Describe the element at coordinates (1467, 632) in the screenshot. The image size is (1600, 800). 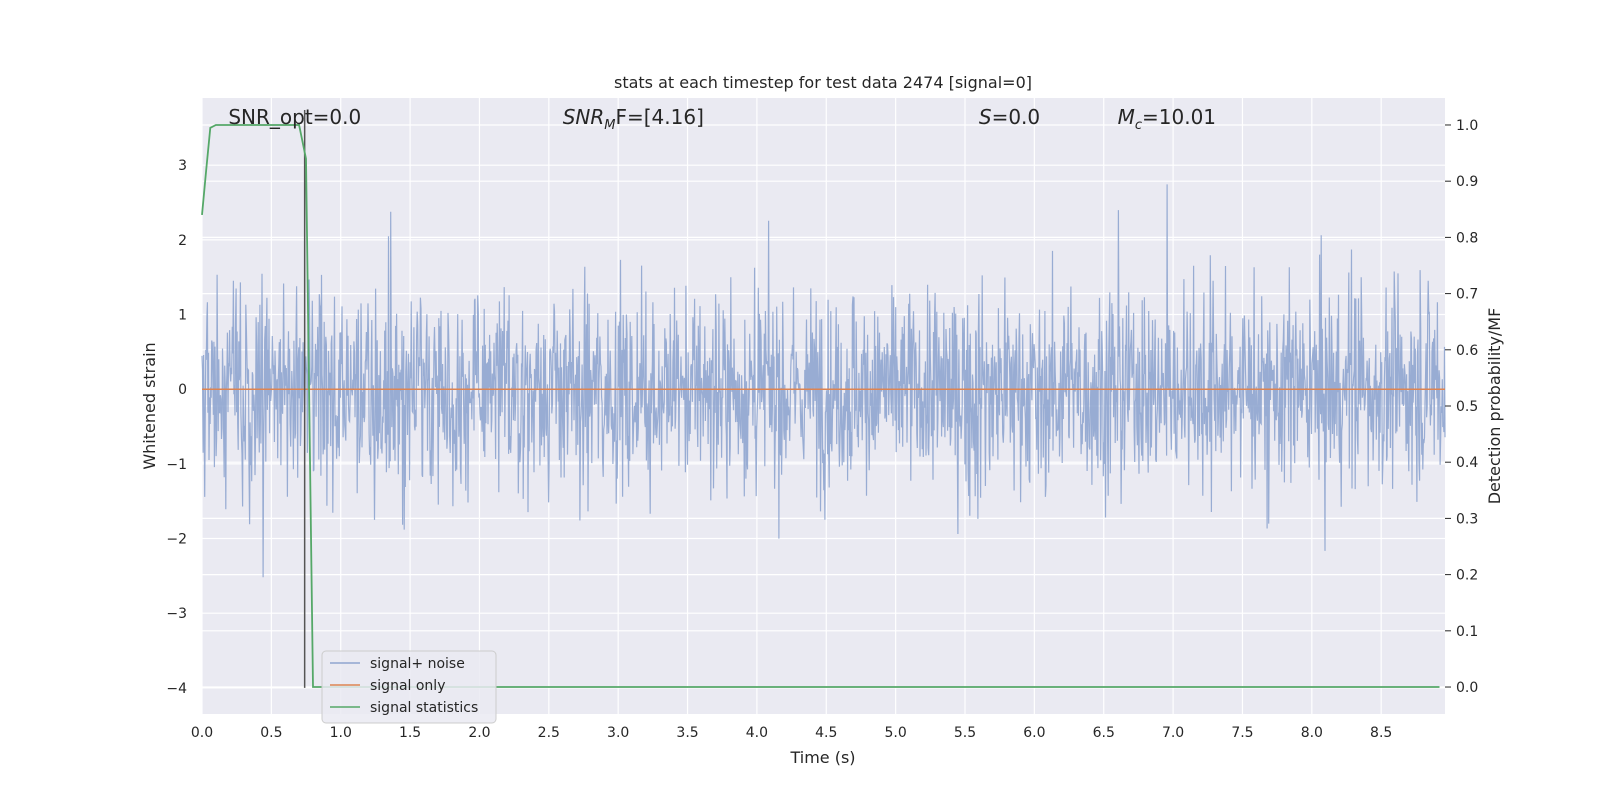
I see `y2-tick-label: 0.1` at that location.